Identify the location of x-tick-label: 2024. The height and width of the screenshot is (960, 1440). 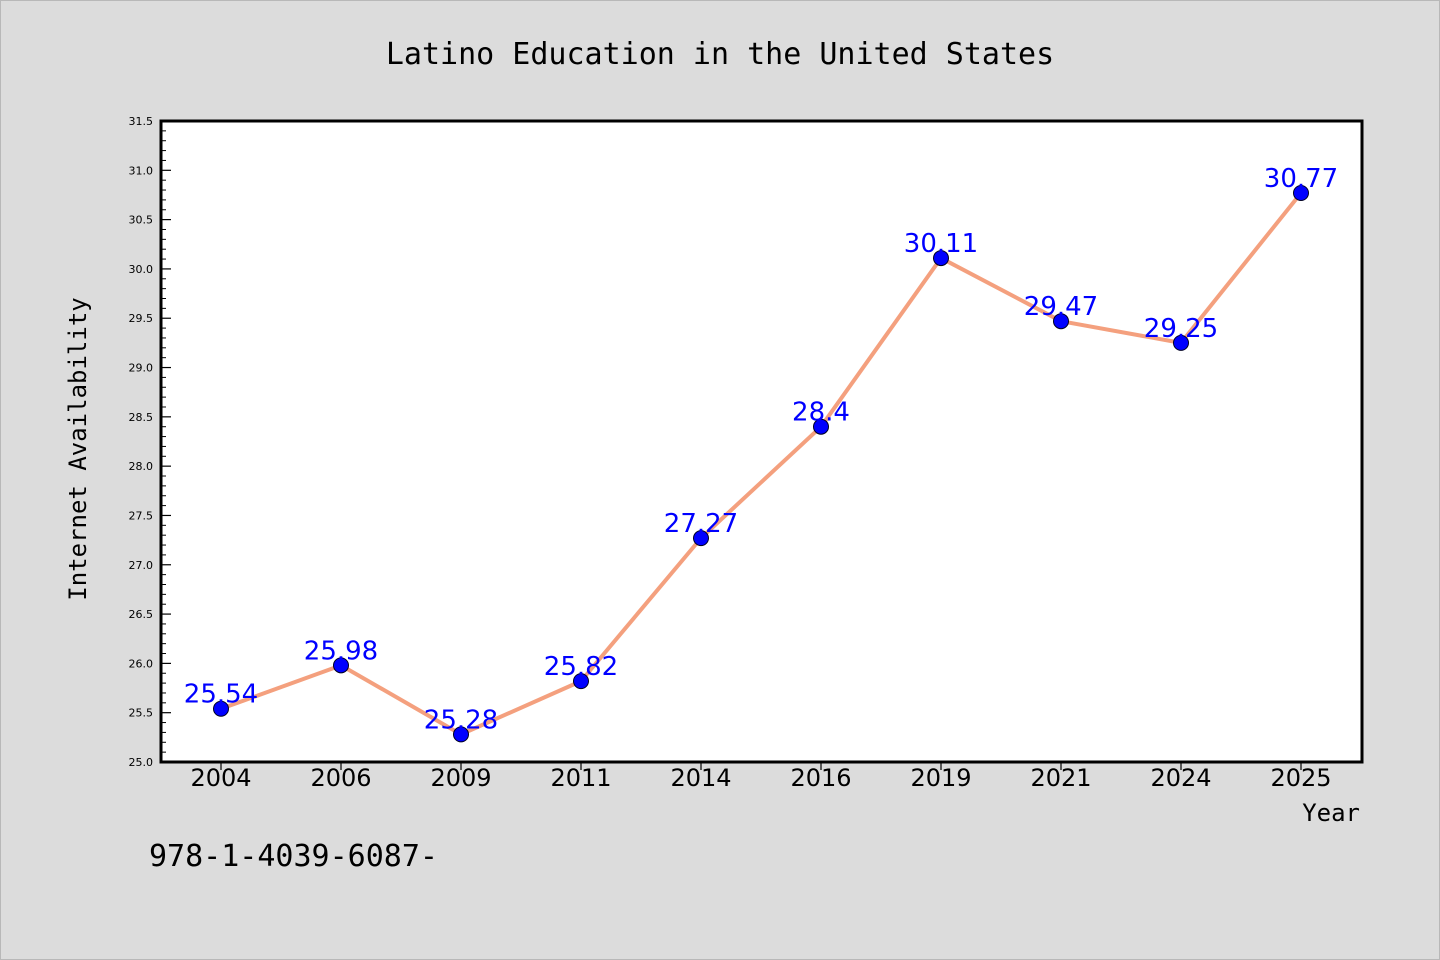
(1180, 778).